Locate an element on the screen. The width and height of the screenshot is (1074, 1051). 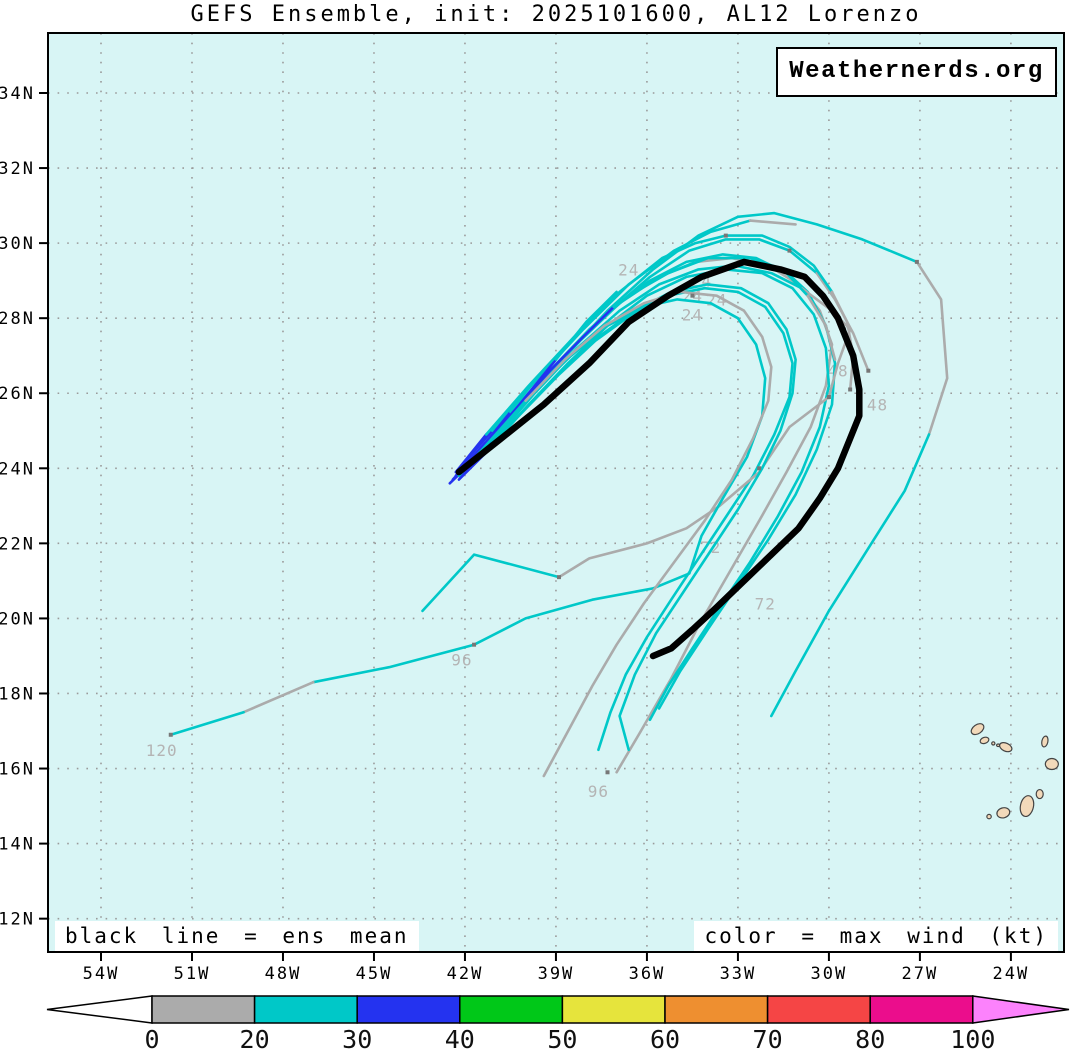
y-tick-label: 32N is located at coordinates (17, 169).